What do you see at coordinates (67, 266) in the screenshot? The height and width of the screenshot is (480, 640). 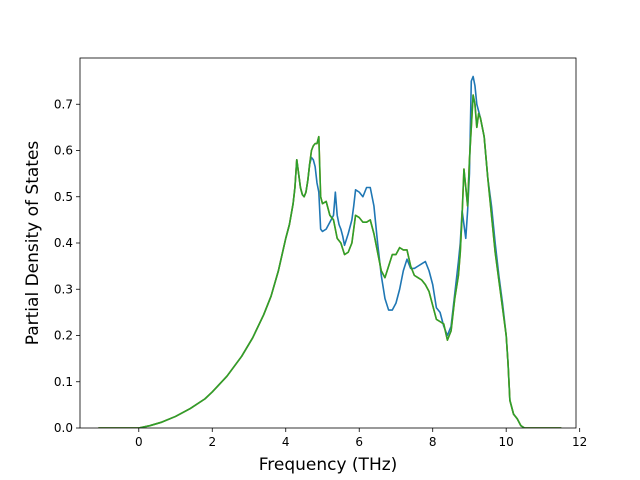 I see `y-axis-ticks: 0.0 0.1 0.2 0.3 0.4 0.5 0.6 0.7` at bounding box center [67, 266].